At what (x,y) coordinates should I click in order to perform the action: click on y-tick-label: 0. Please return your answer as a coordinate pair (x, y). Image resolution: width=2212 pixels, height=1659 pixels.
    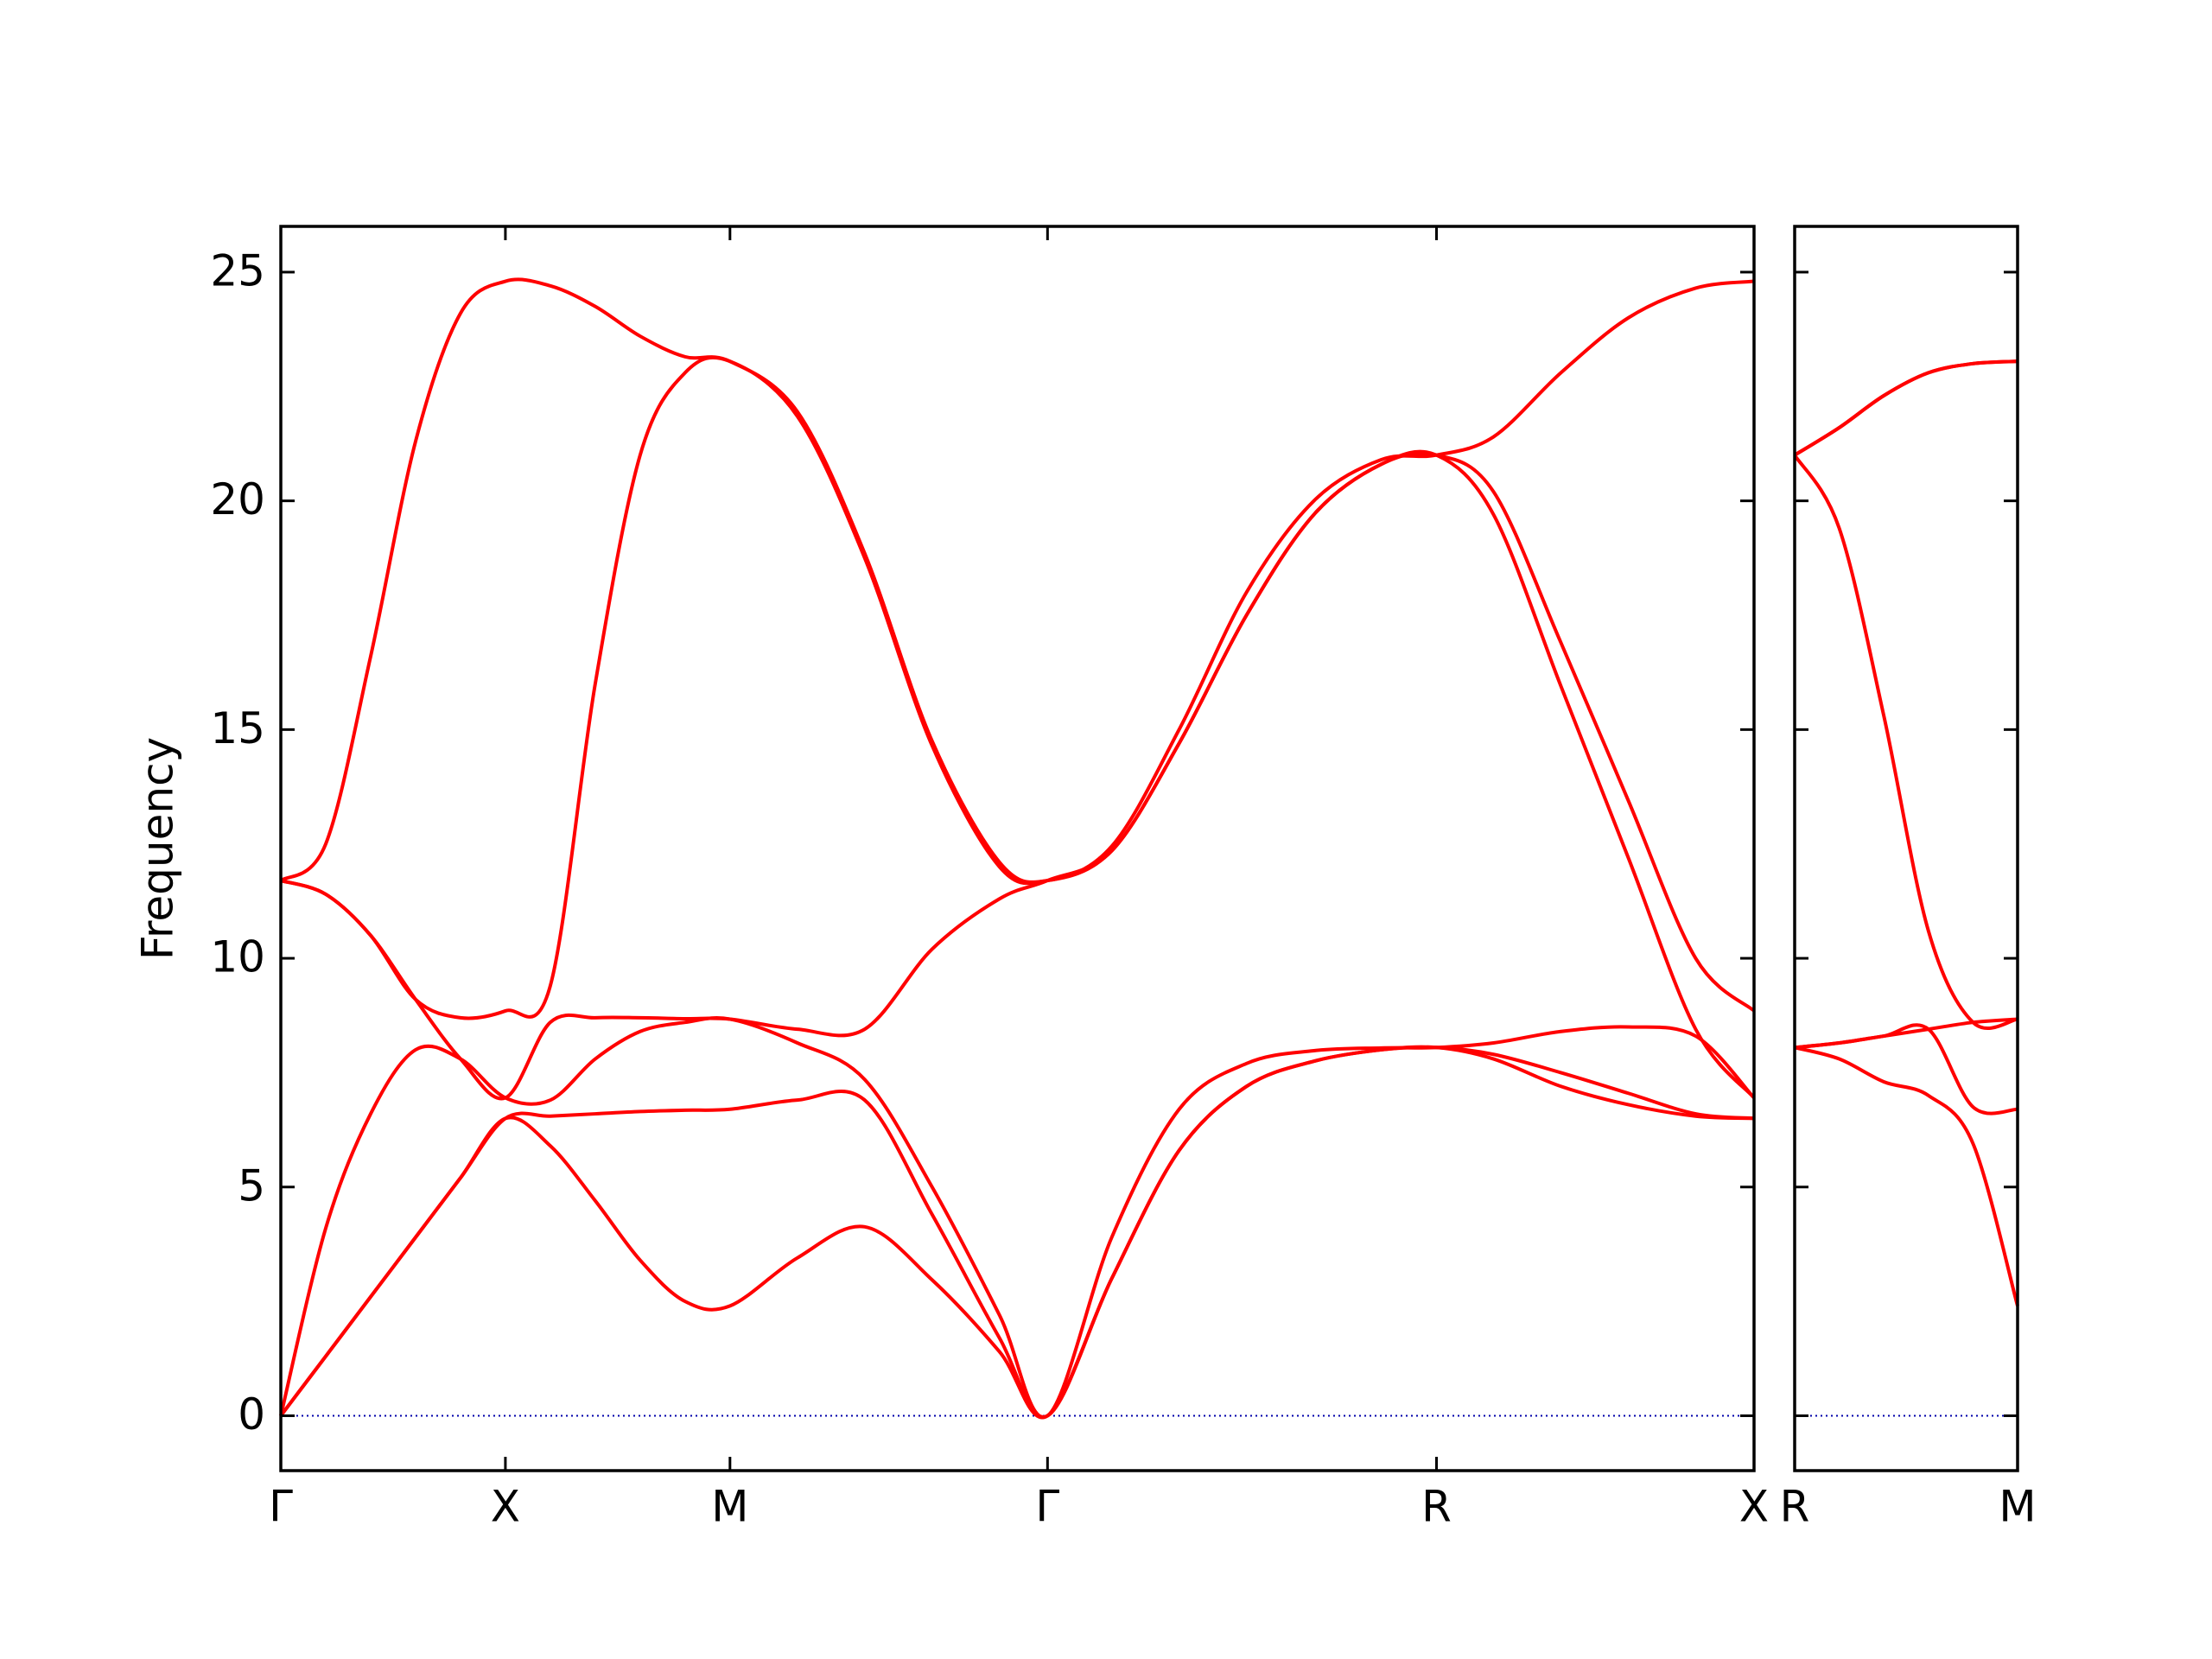
    Looking at the image, I should click on (251, 1414).